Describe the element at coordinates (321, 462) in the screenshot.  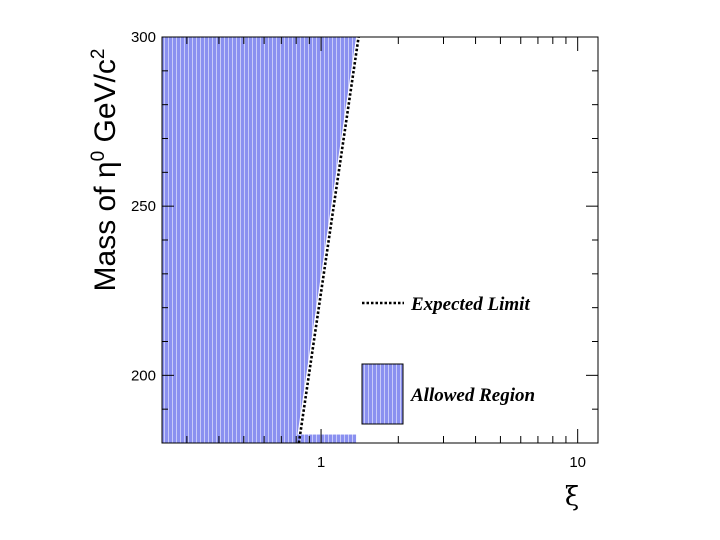
I see `x-tick-label: 1` at that location.